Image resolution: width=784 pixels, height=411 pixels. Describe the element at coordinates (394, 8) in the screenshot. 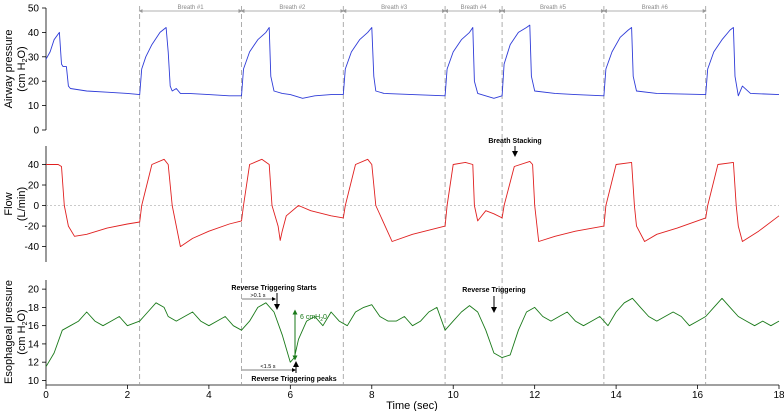

I see `breath-label: Breath #3` at that location.